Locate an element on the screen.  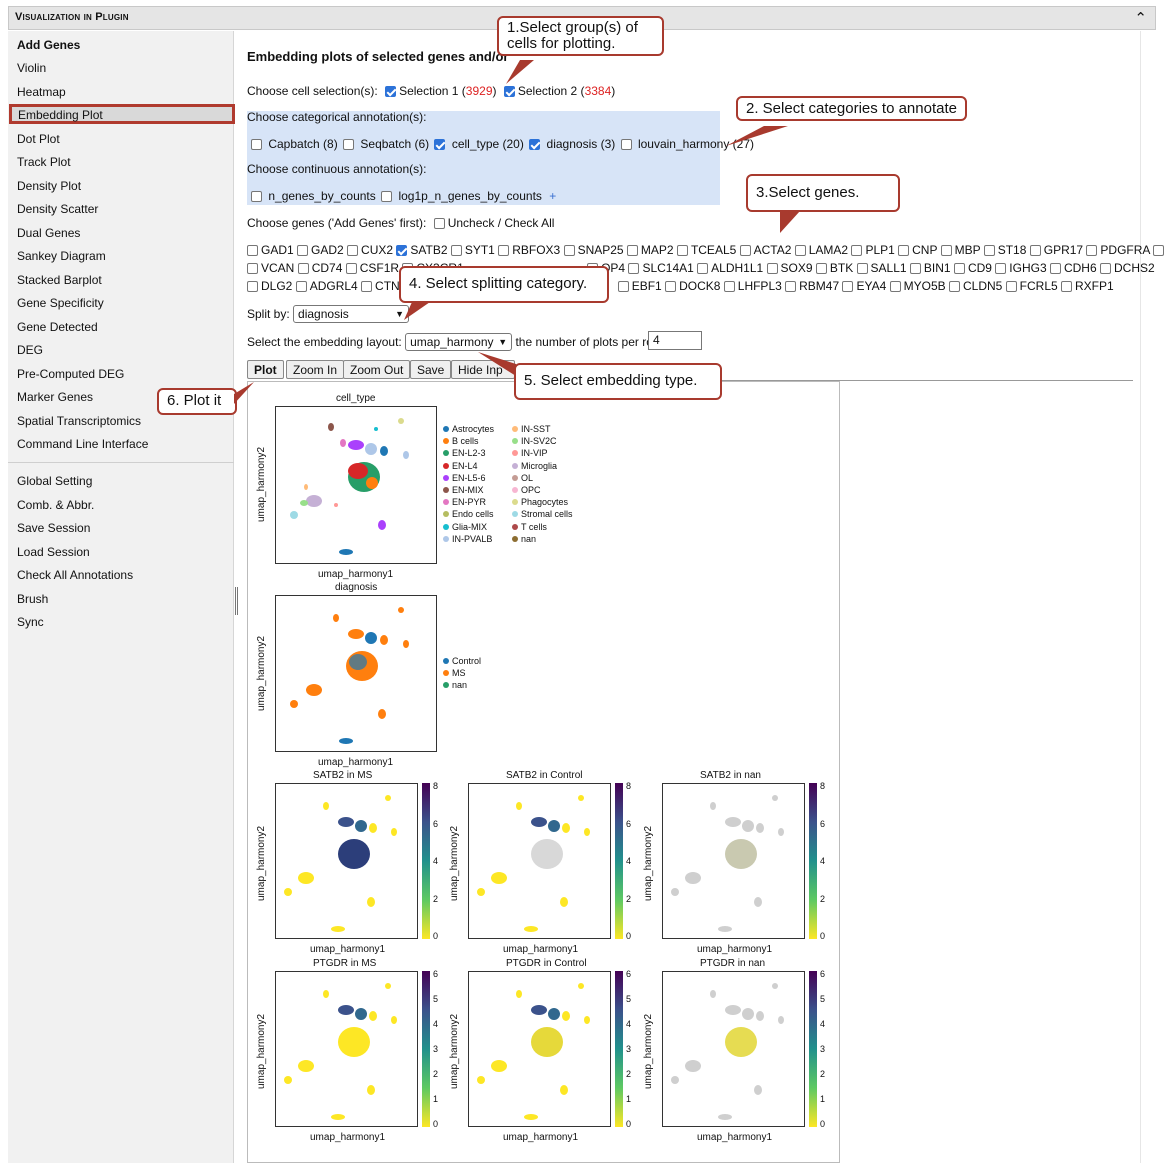
n-genes-checkbox is located at coordinates (256, 196).